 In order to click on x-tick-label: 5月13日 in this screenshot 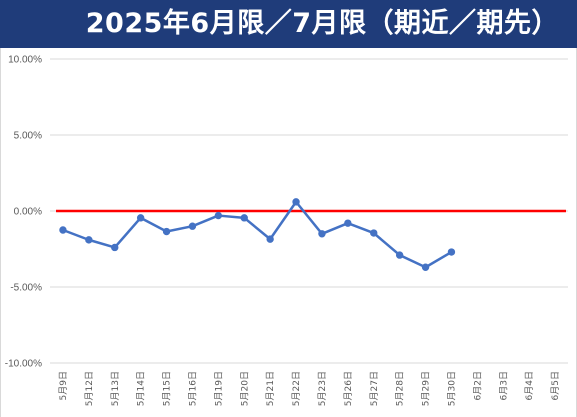, I will do `click(115, 388)`.